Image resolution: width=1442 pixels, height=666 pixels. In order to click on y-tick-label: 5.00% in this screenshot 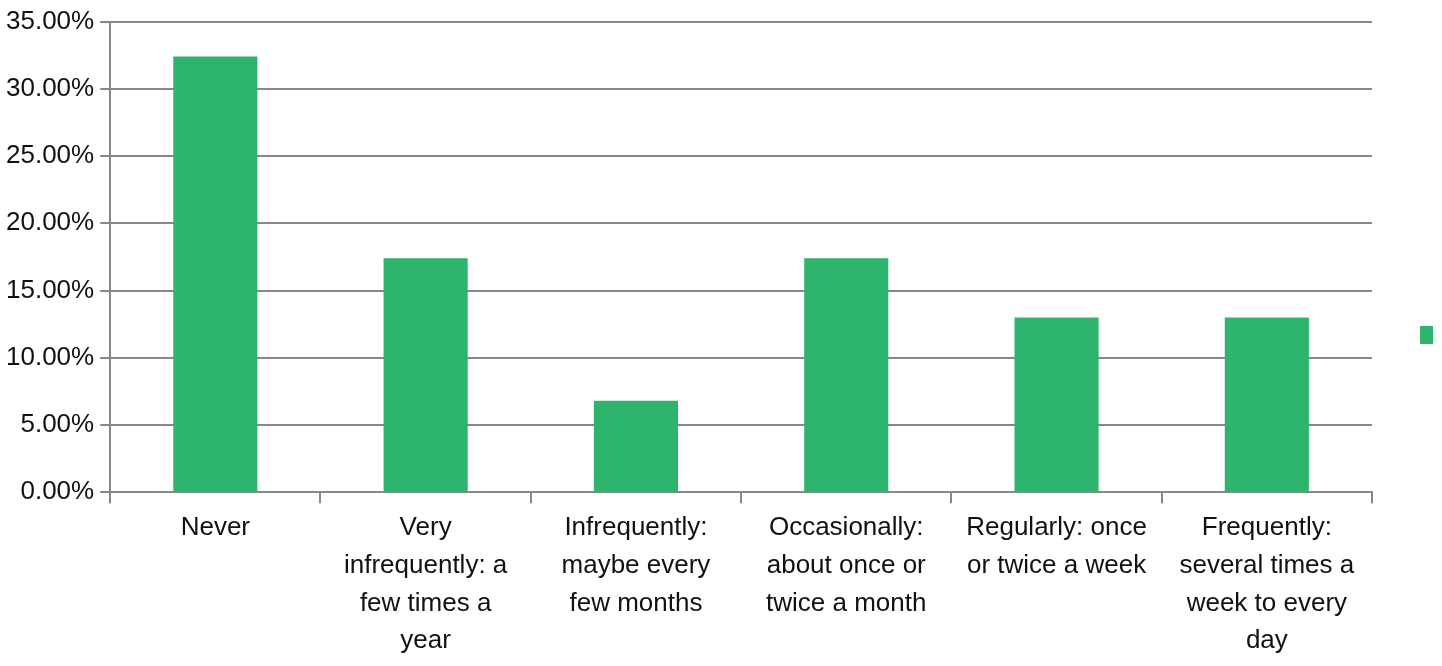, I will do `click(57, 423)`.